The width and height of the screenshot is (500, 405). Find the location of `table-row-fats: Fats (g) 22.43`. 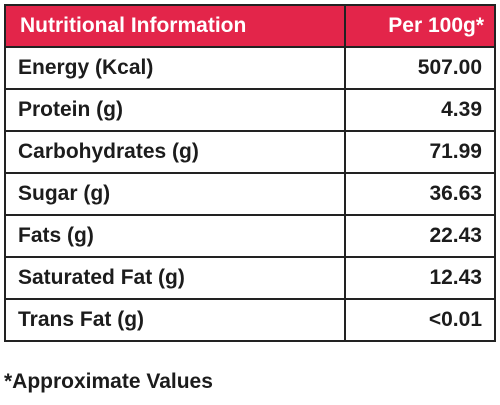

table-row-fats: Fats (g) 22.43 is located at coordinates (250, 236).